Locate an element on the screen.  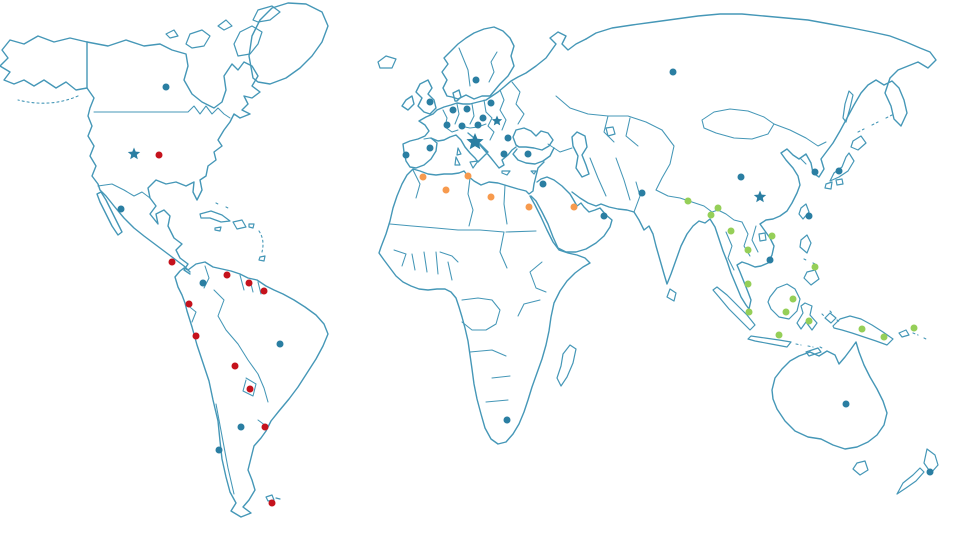
map-marker-egypt is located at coordinates (529, 207).